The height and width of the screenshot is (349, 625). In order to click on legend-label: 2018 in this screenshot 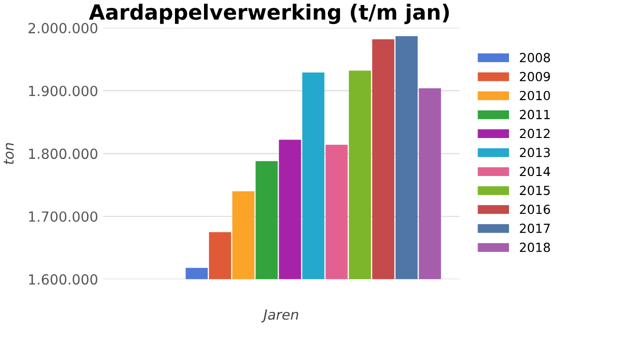, I will do `click(535, 247)`.